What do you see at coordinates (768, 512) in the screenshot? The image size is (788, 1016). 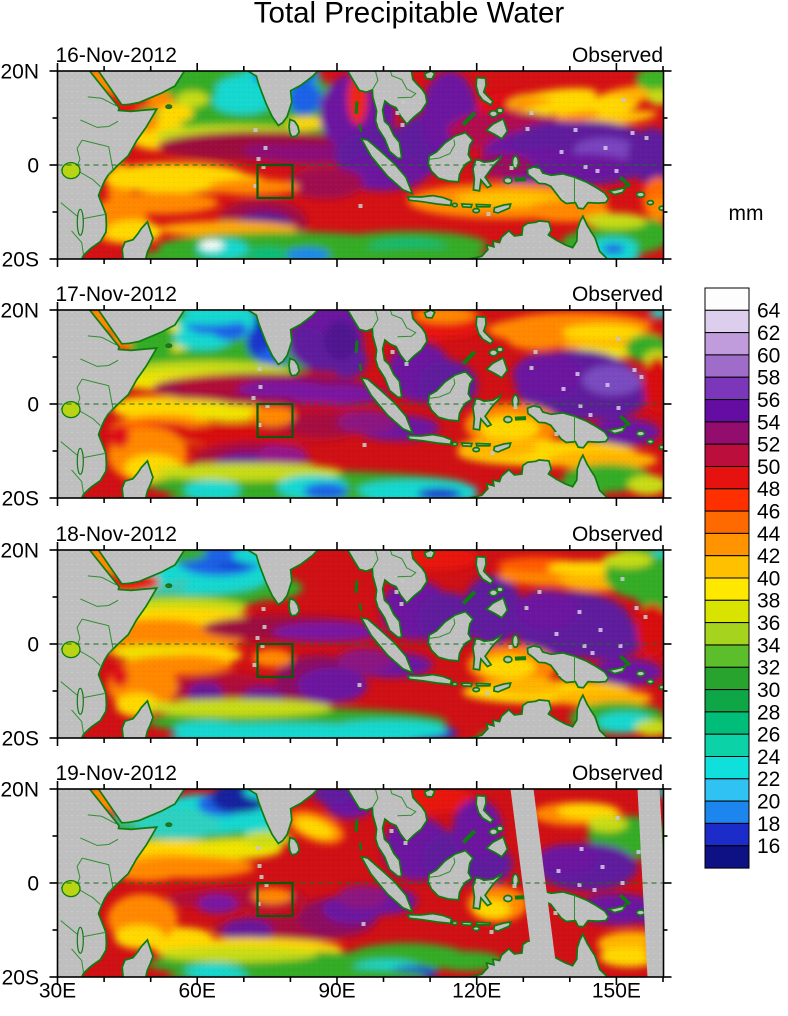 I see `svg-text: 46` at bounding box center [768, 512].